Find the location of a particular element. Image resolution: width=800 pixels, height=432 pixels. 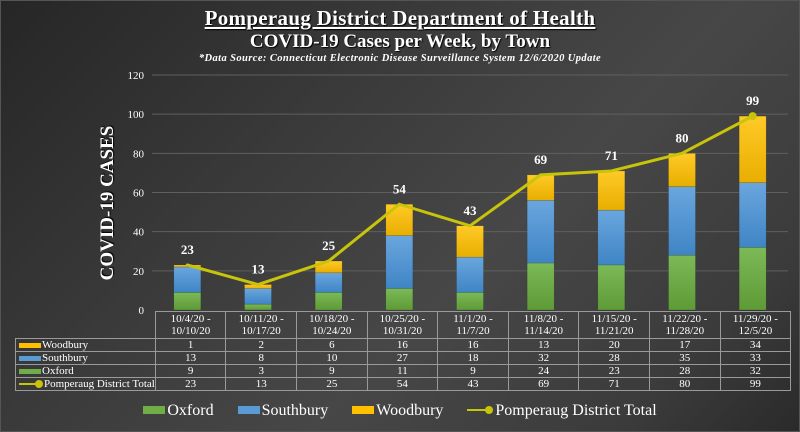

table-row-label: Woodbury is located at coordinates (85, 345).